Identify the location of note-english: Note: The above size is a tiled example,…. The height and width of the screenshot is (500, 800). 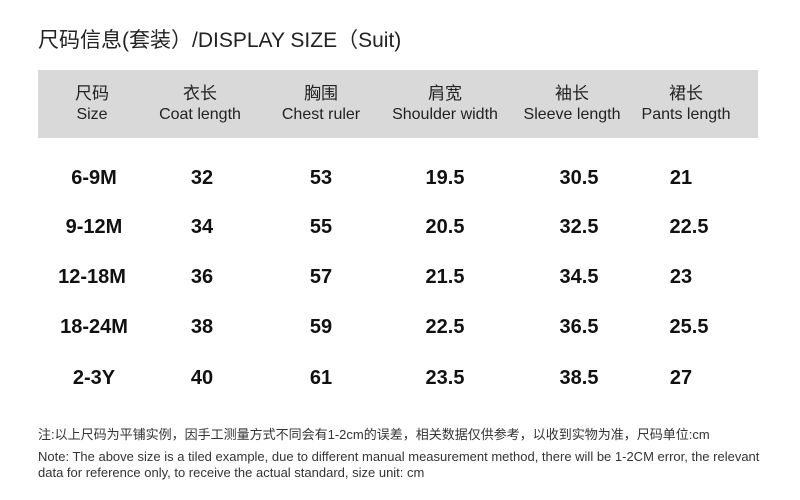
(399, 464).